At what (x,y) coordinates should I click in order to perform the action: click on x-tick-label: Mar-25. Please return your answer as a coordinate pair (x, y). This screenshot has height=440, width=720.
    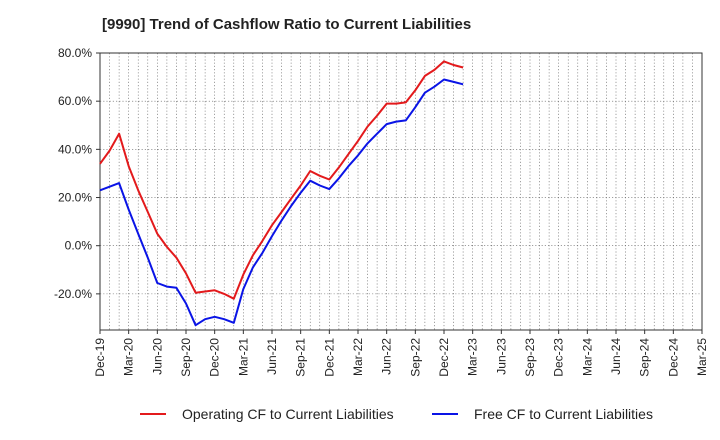
    Looking at the image, I should click on (702, 357).